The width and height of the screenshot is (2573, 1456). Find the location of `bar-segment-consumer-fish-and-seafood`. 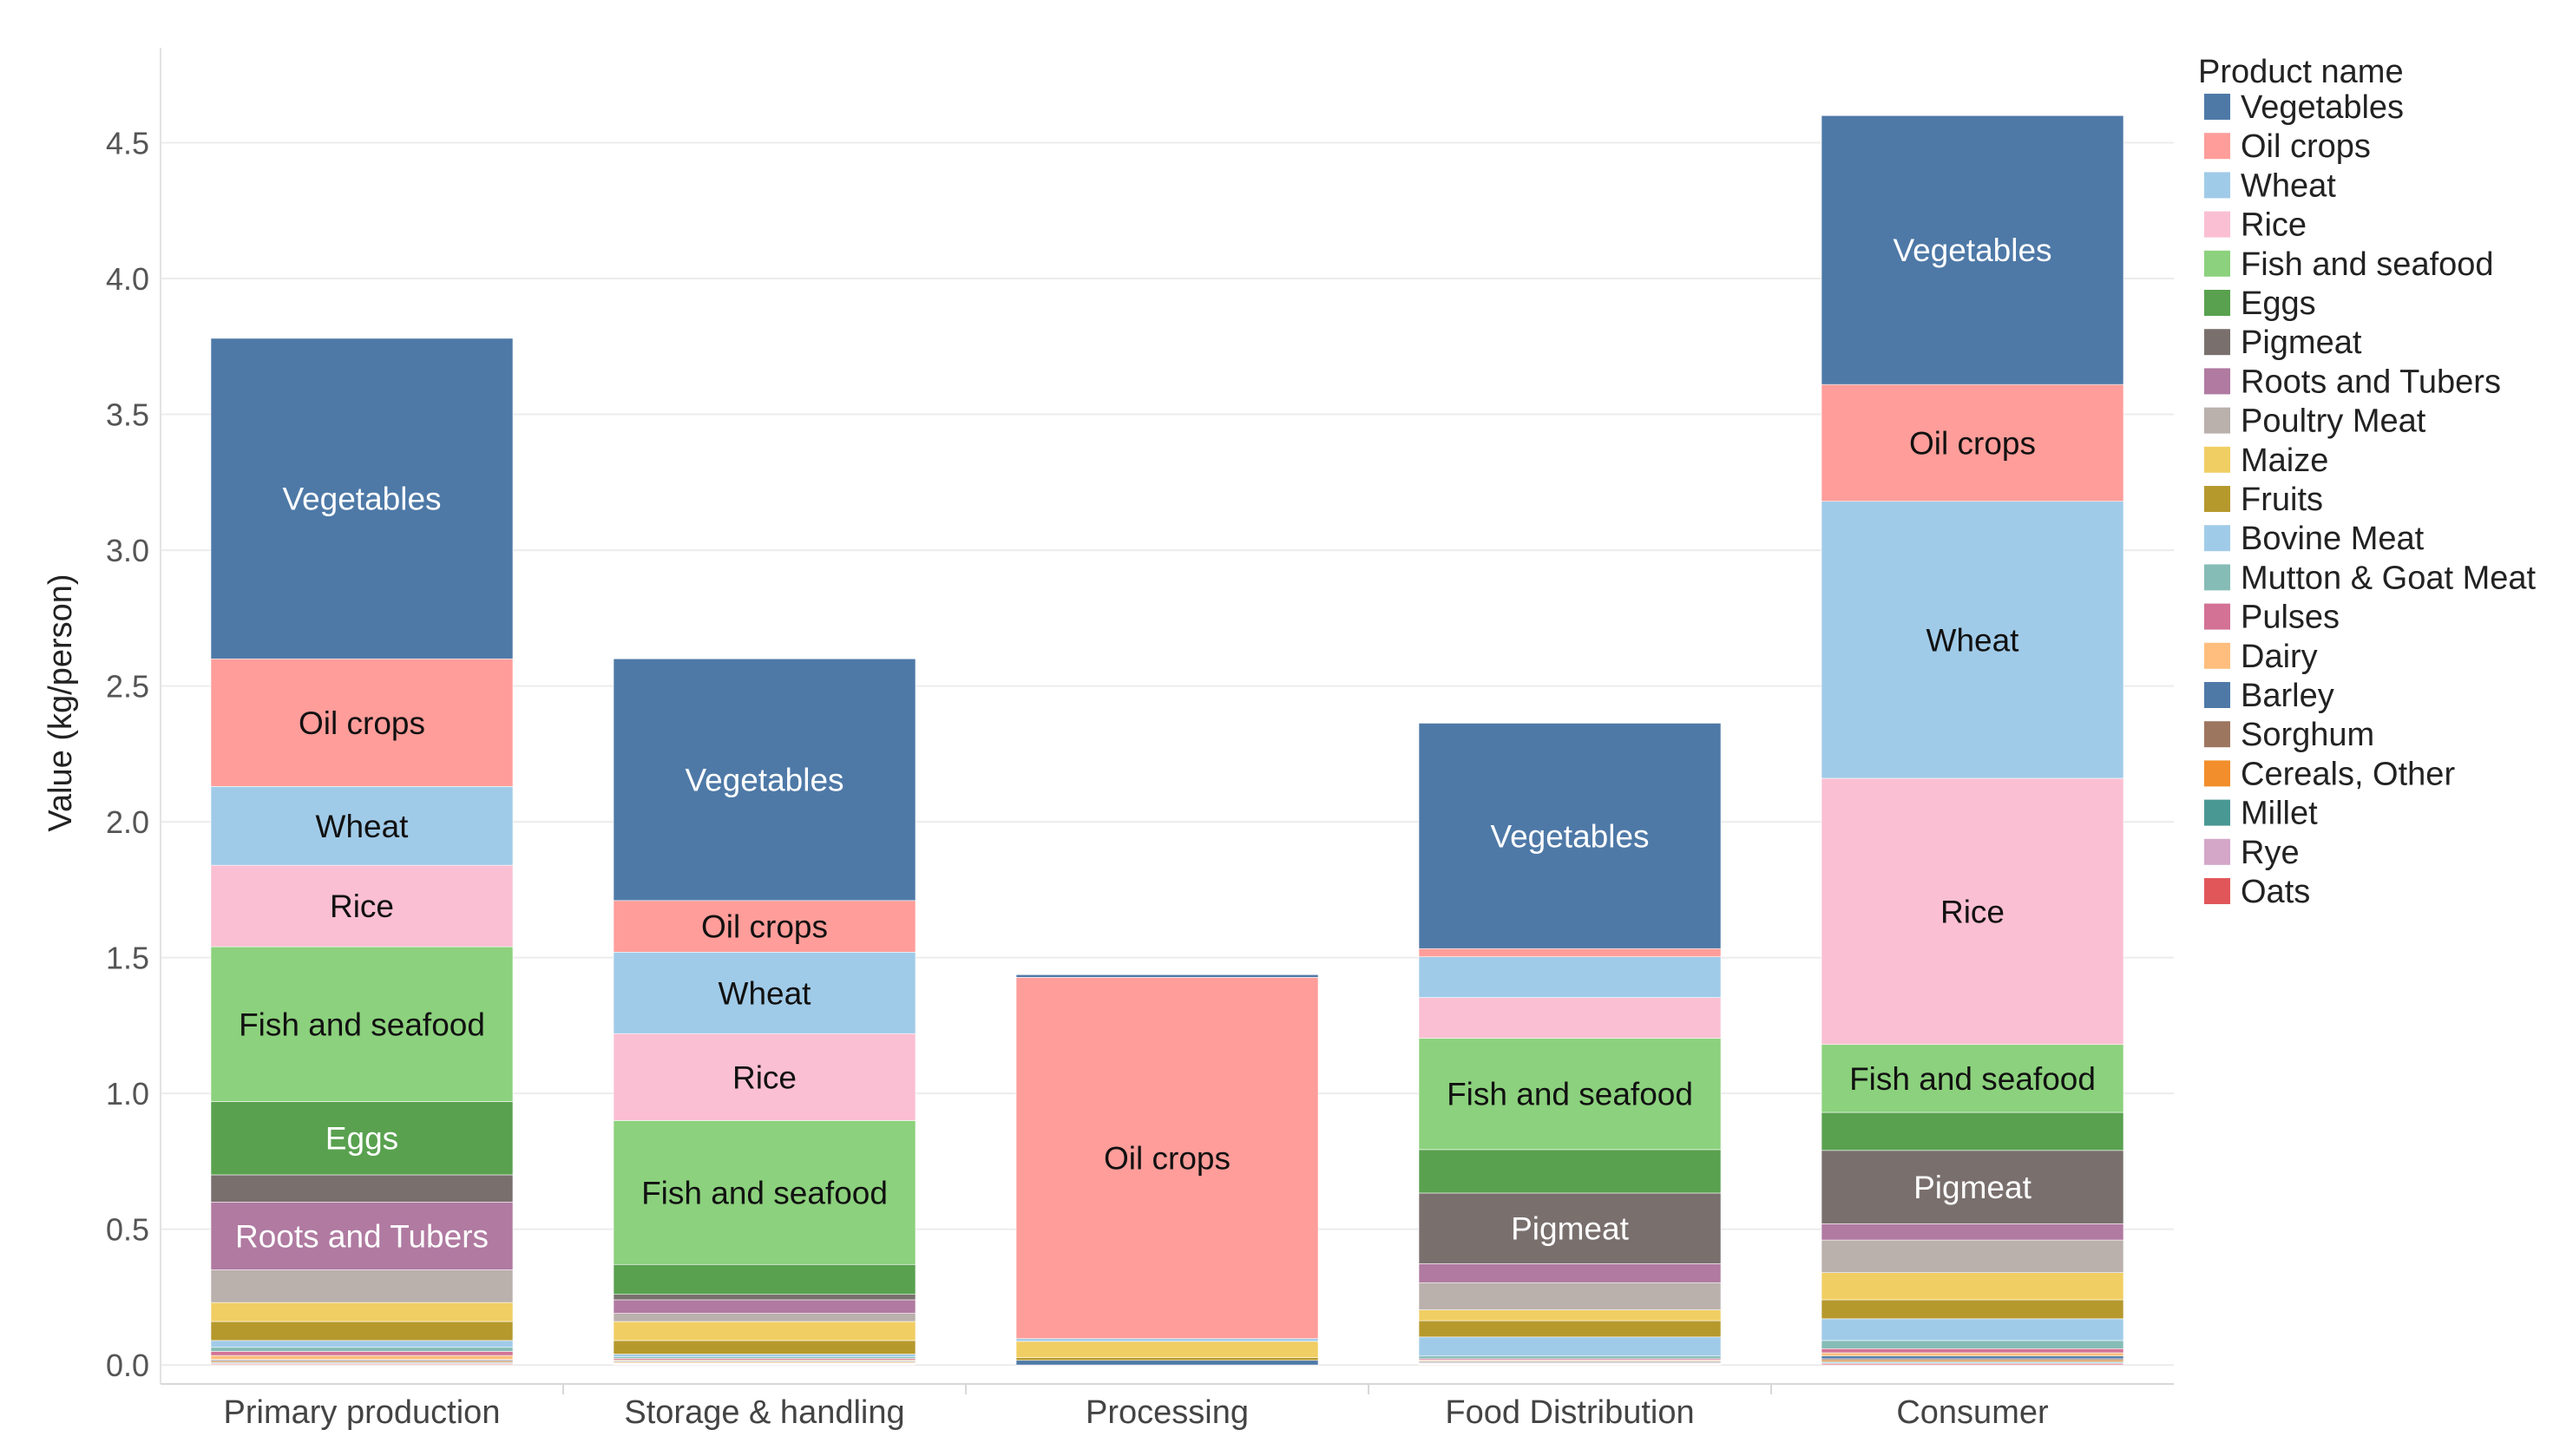

bar-segment-consumer-fish-and-seafood is located at coordinates (1973, 1078).